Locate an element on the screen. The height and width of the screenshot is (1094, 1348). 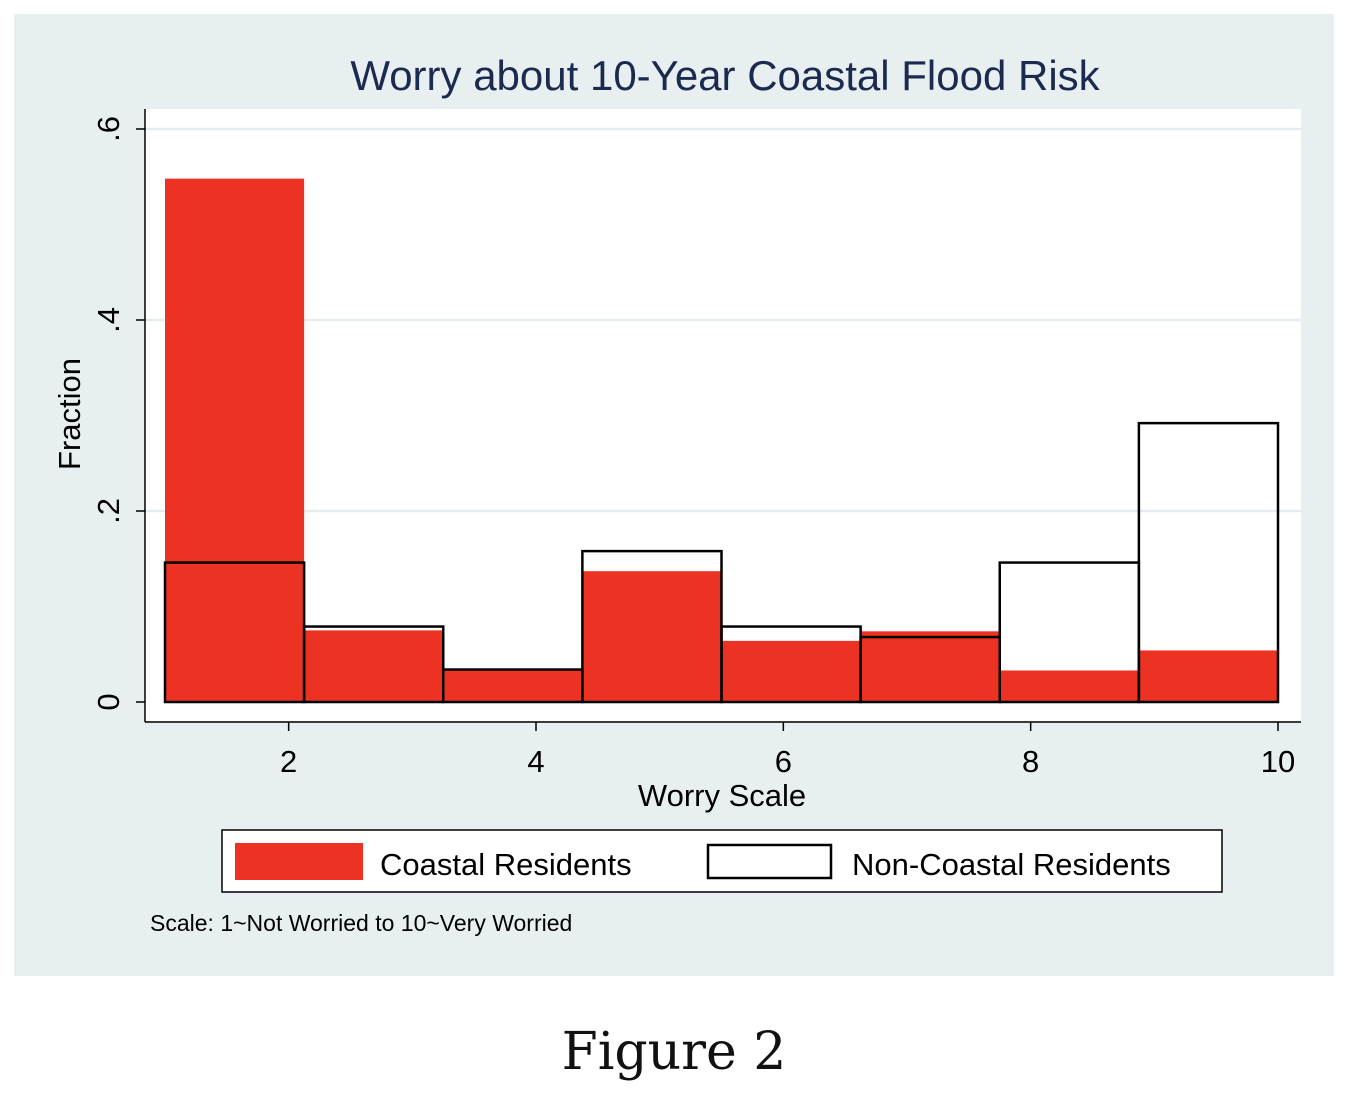
y-axis-label: Fraction is located at coordinates (69, 414).